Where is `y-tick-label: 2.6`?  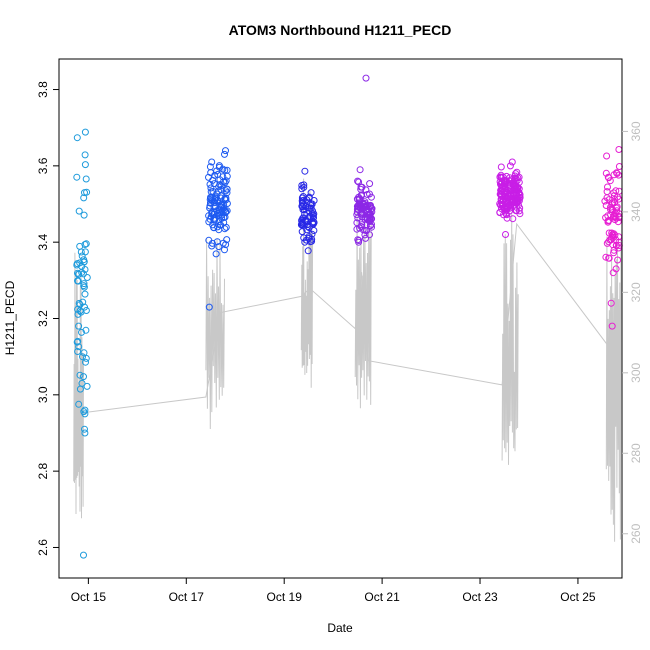 y-tick-label: 2.6 is located at coordinates (43, 547).